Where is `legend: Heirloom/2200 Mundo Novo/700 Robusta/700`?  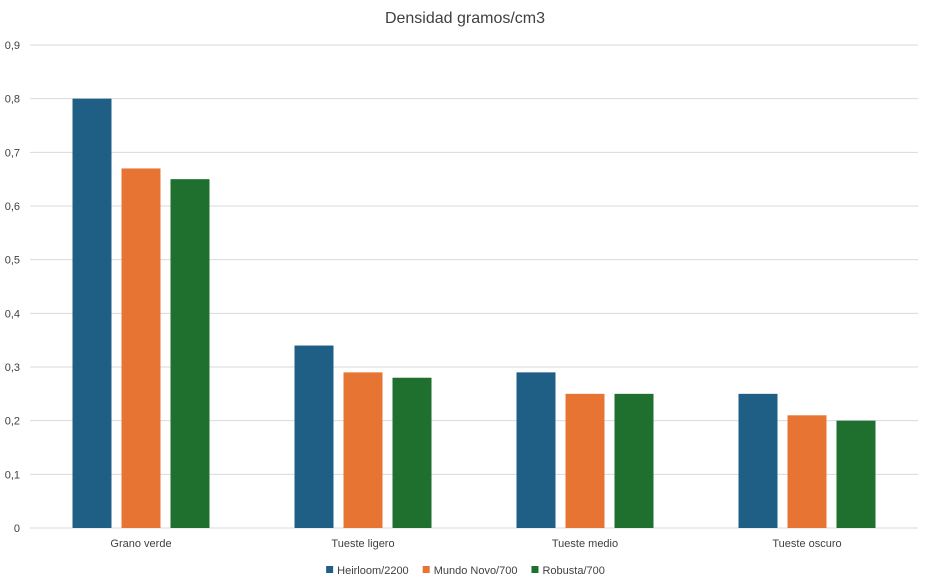 legend: Heirloom/2200 Mundo Novo/700 Robusta/700 is located at coordinates (465, 571).